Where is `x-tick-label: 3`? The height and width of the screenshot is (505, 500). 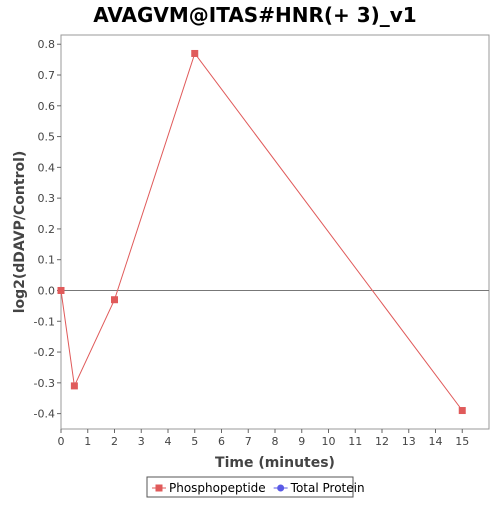
x-tick-label: 3 is located at coordinates (141, 441).